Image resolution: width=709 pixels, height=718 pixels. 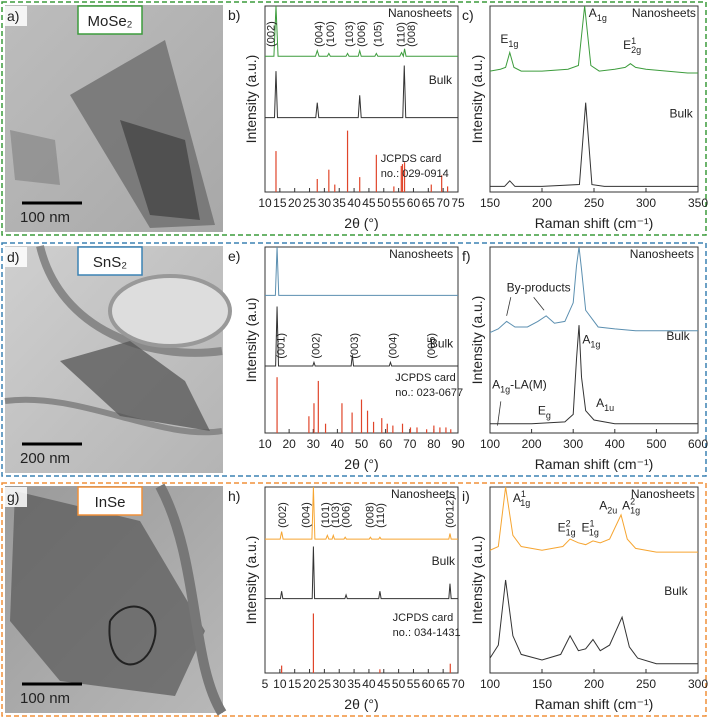 I want to click on peak-annotation: By-products, so click(x=539, y=288).